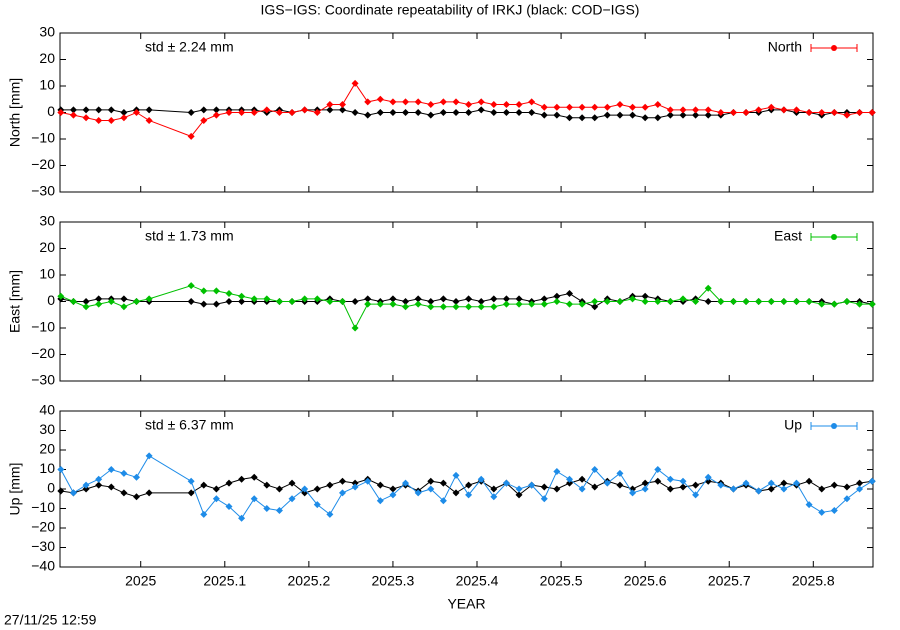 Image resolution: width=900 pixels, height=630 pixels. What do you see at coordinates (466, 604) in the screenshot?
I see `x-axis-label: YEAR` at bounding box center [466, 604].